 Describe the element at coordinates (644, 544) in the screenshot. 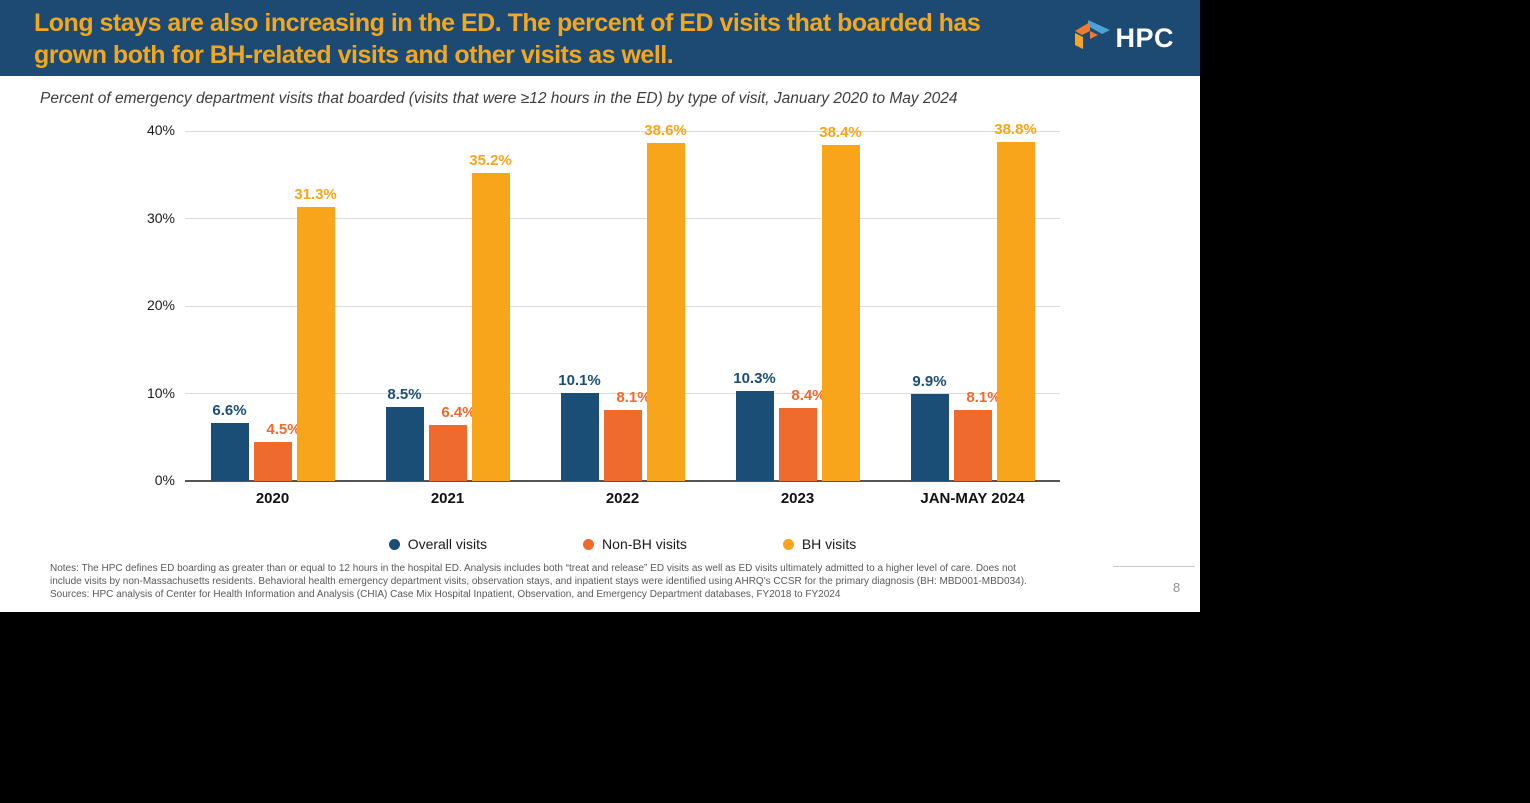

I see `legend-label: Non-BH visits` at that location.